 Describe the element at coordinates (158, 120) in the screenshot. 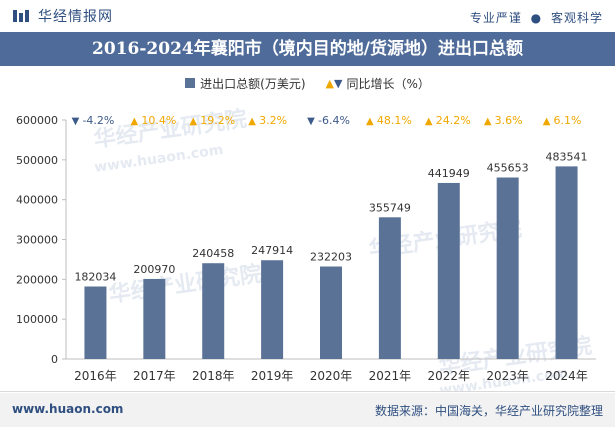

I see `growth-label: 10.4%` at that location.